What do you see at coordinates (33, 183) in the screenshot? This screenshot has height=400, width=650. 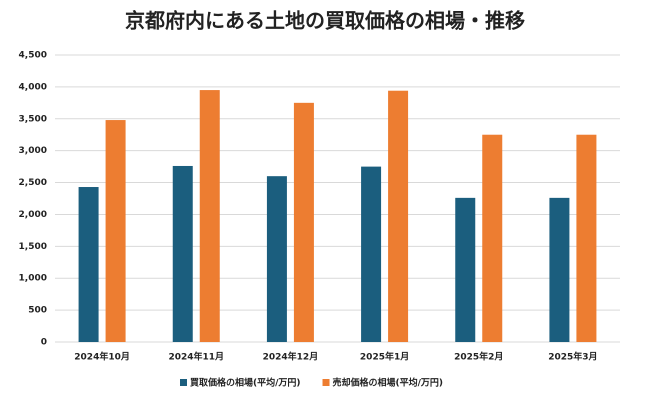 I see `y-tick-label: 2,500` at bounding box center [33, 183].